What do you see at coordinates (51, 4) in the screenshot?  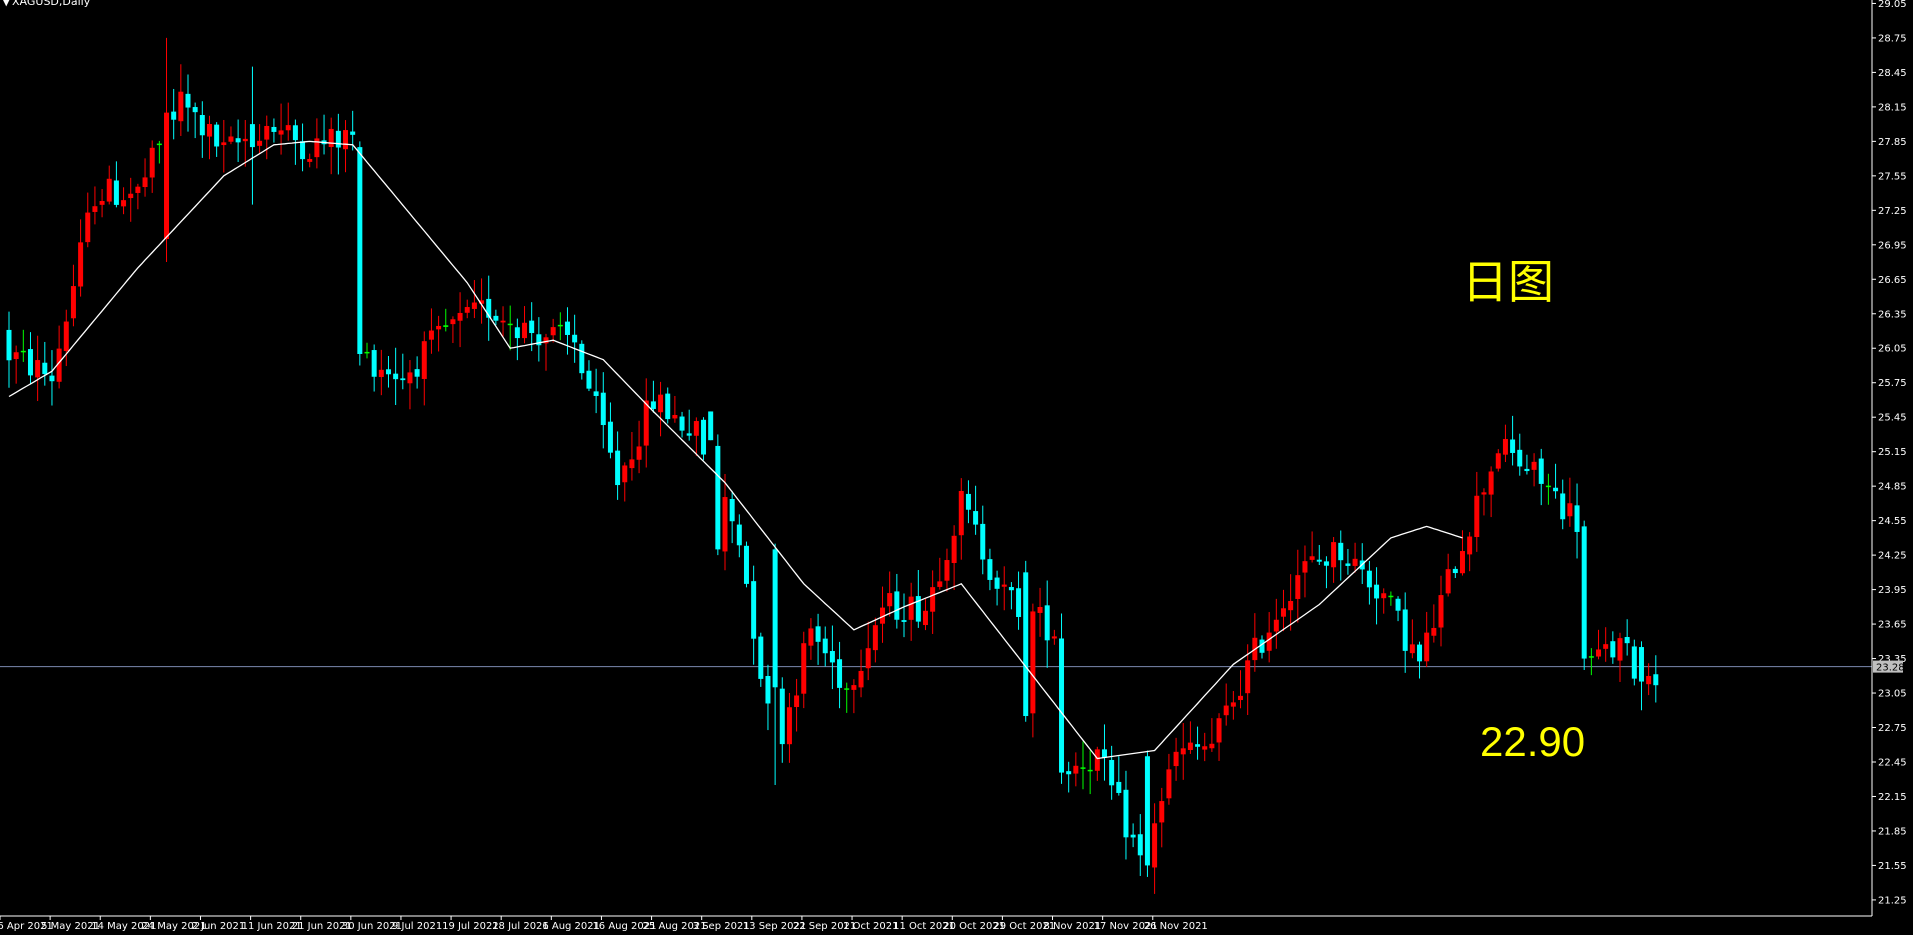 I see `symbol-label: XAGUSD,Daily` at bounding box center [51, 4].